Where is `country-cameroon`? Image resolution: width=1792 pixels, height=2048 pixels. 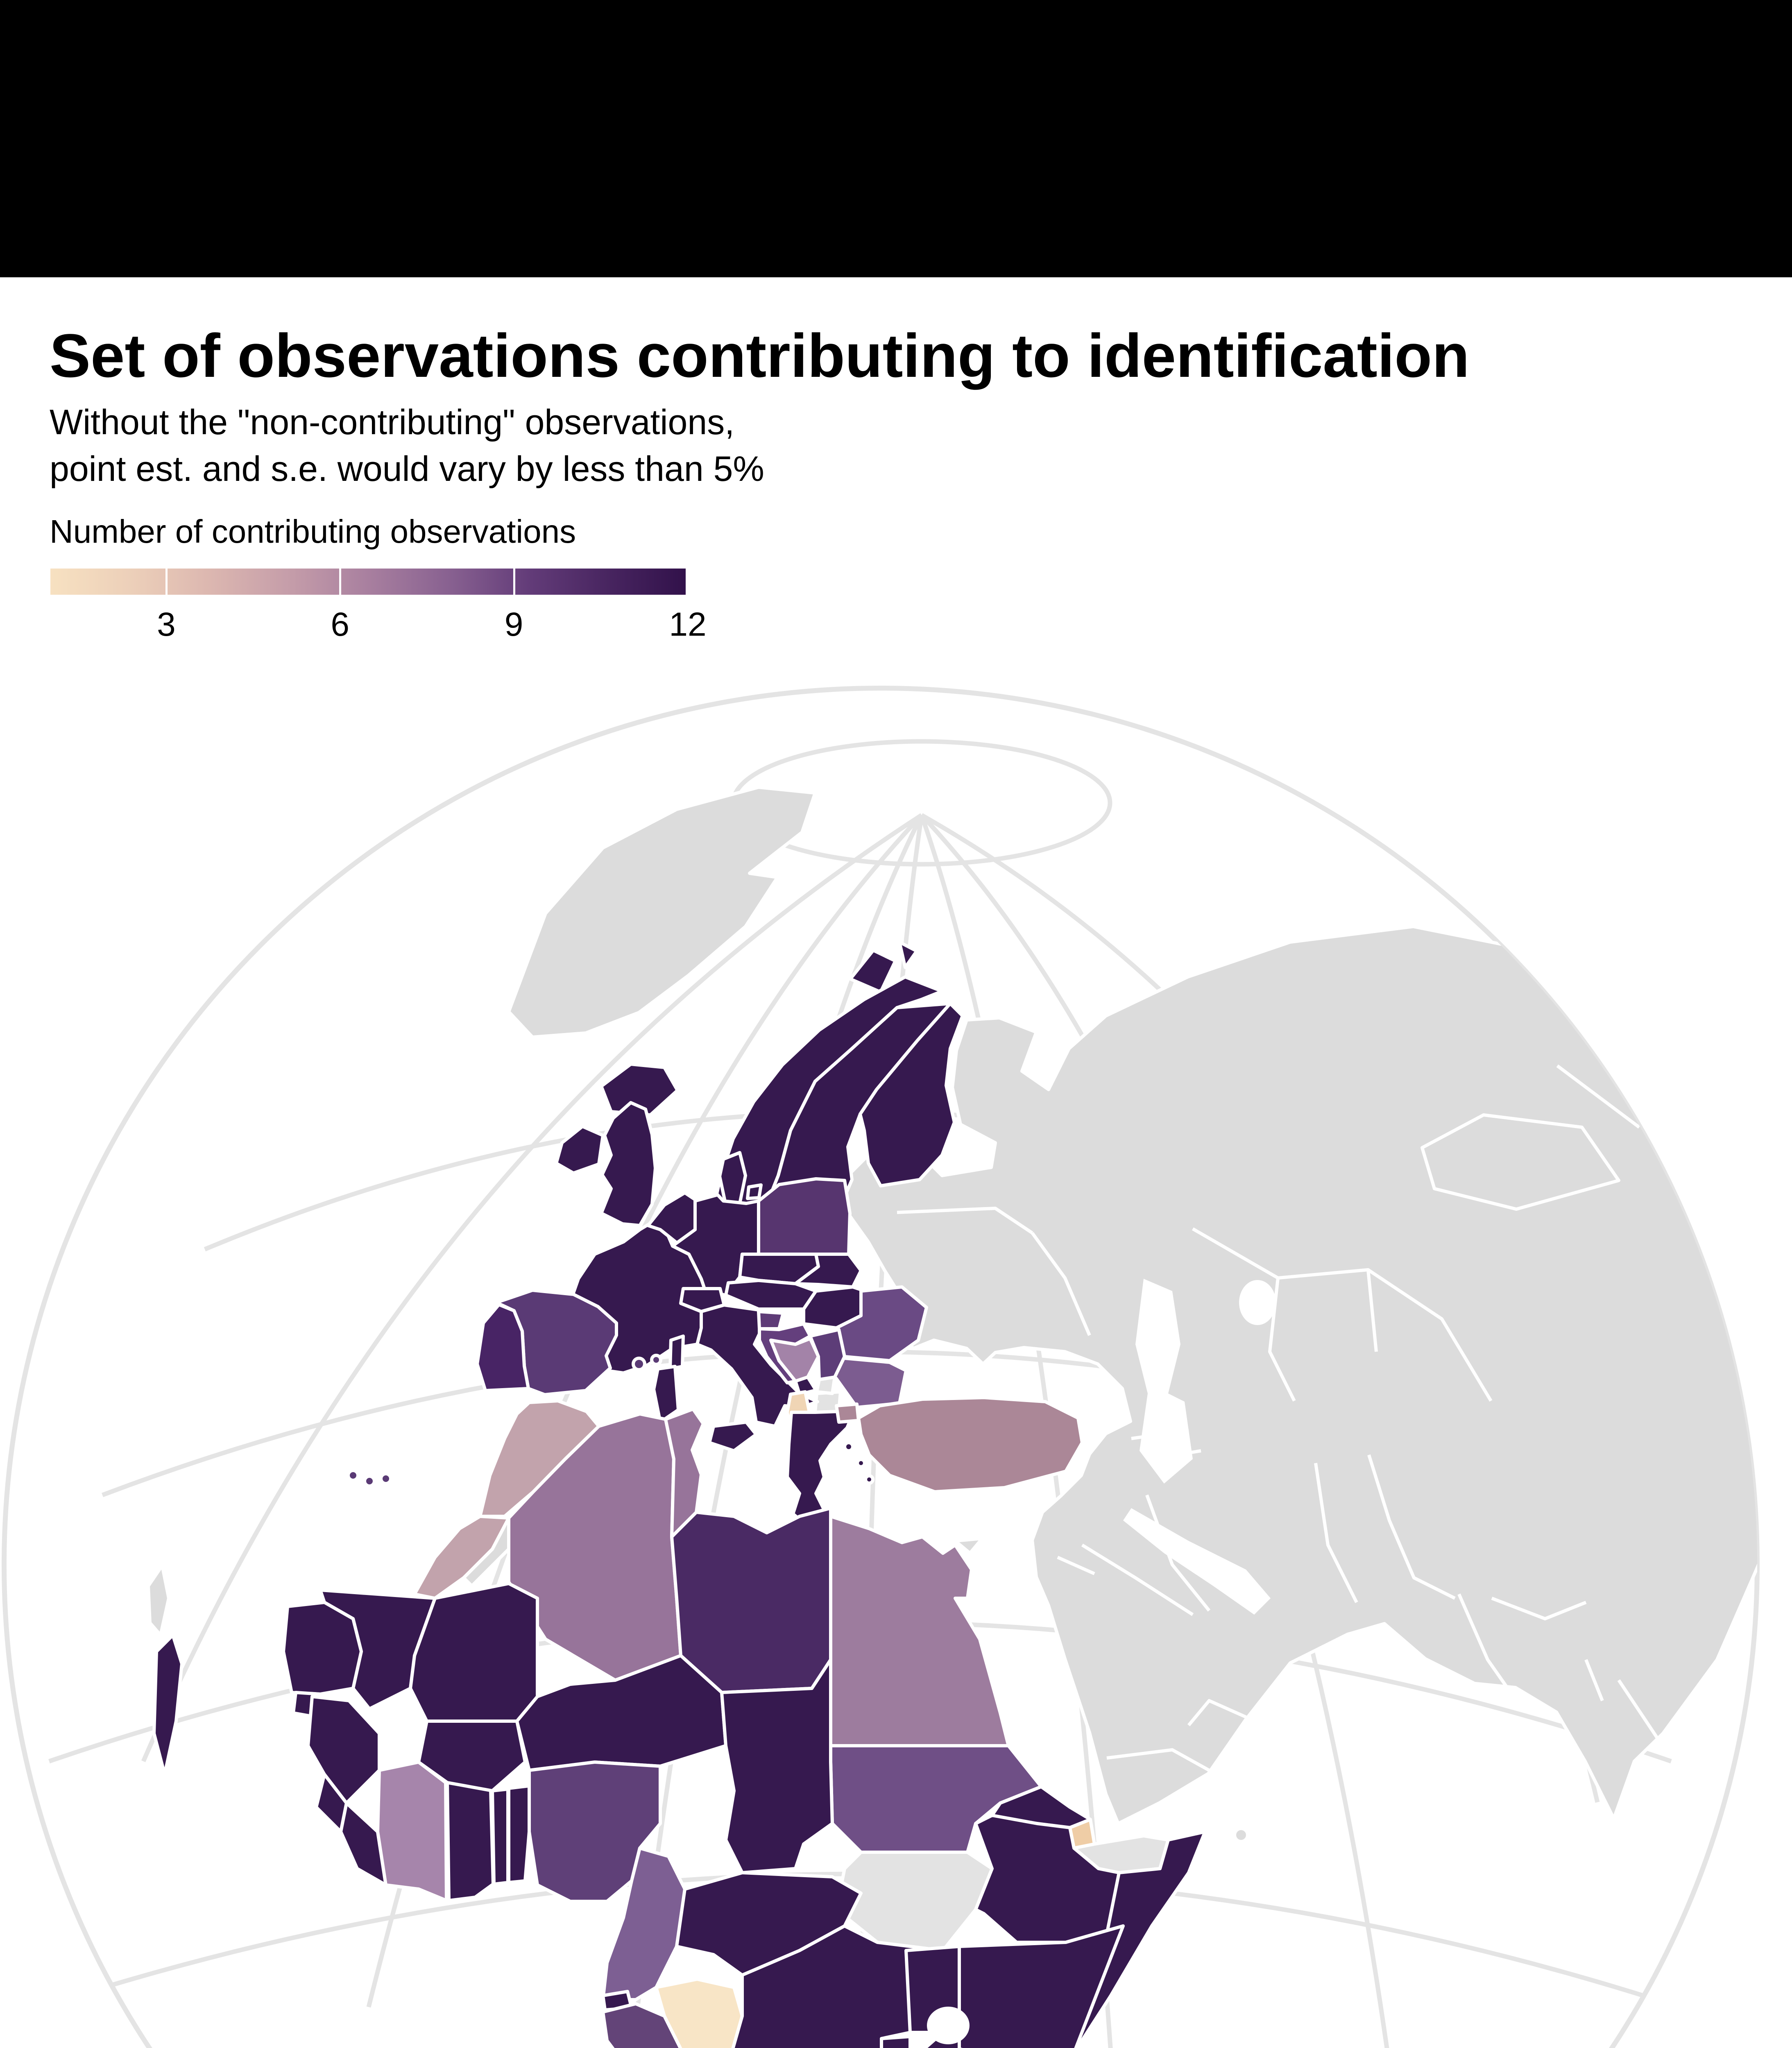 country-cameroon is located at coordinates (643, 1923).